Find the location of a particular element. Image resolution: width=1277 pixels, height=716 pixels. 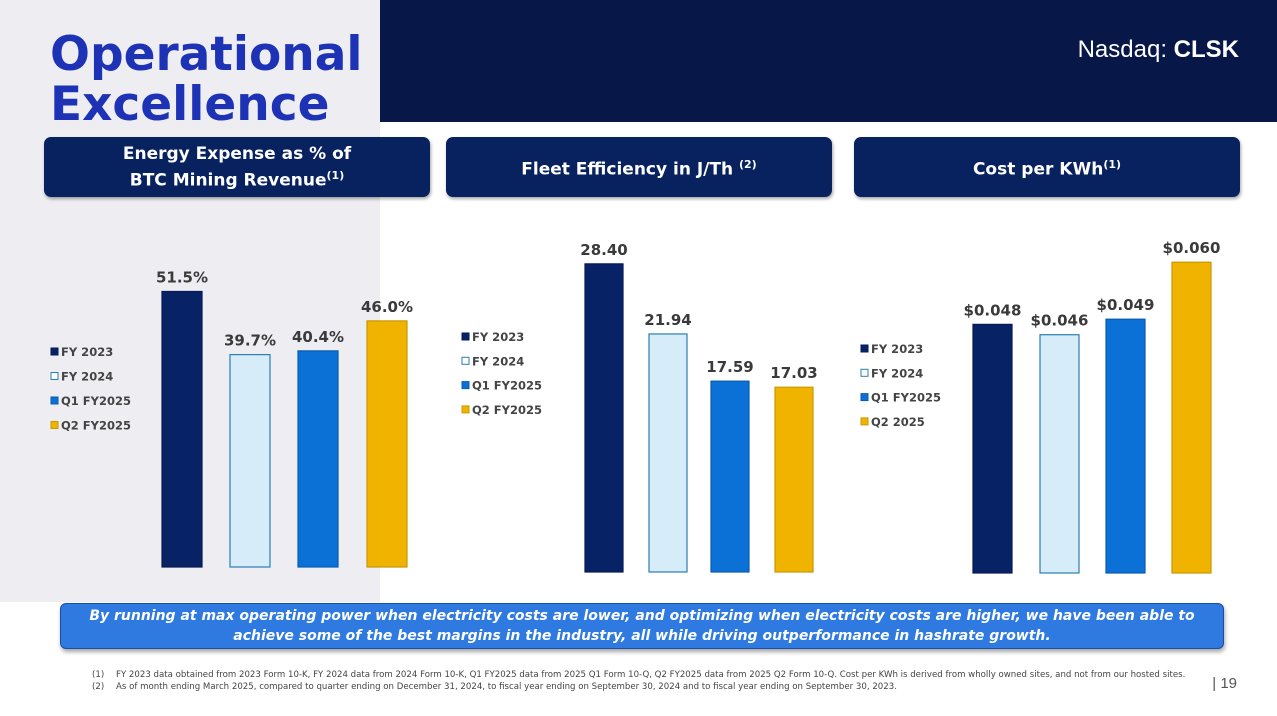

chart1-legend-label-2: FY 2024 is located at coordinates (87, 377).